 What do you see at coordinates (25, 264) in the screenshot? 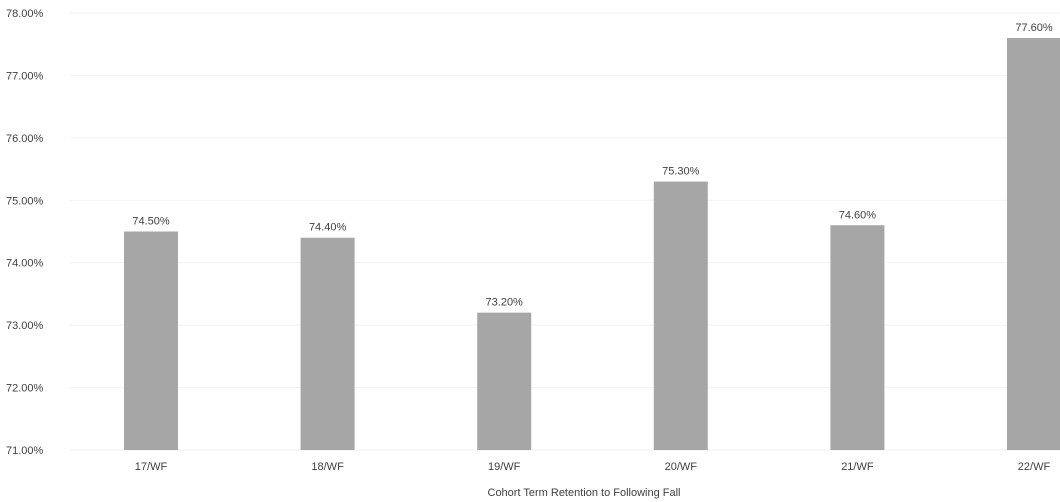
I see `y-tick-label: 74.00%` at bounding box center [25, 264].